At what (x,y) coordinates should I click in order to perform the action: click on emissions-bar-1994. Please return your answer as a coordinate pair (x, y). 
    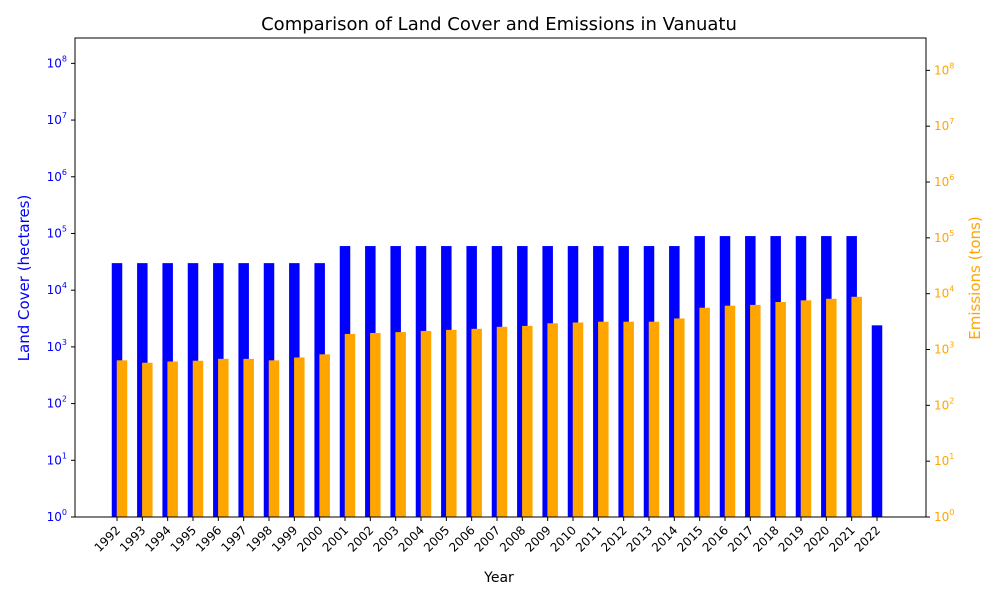
    Looking at the image, I should click on (172, 439).